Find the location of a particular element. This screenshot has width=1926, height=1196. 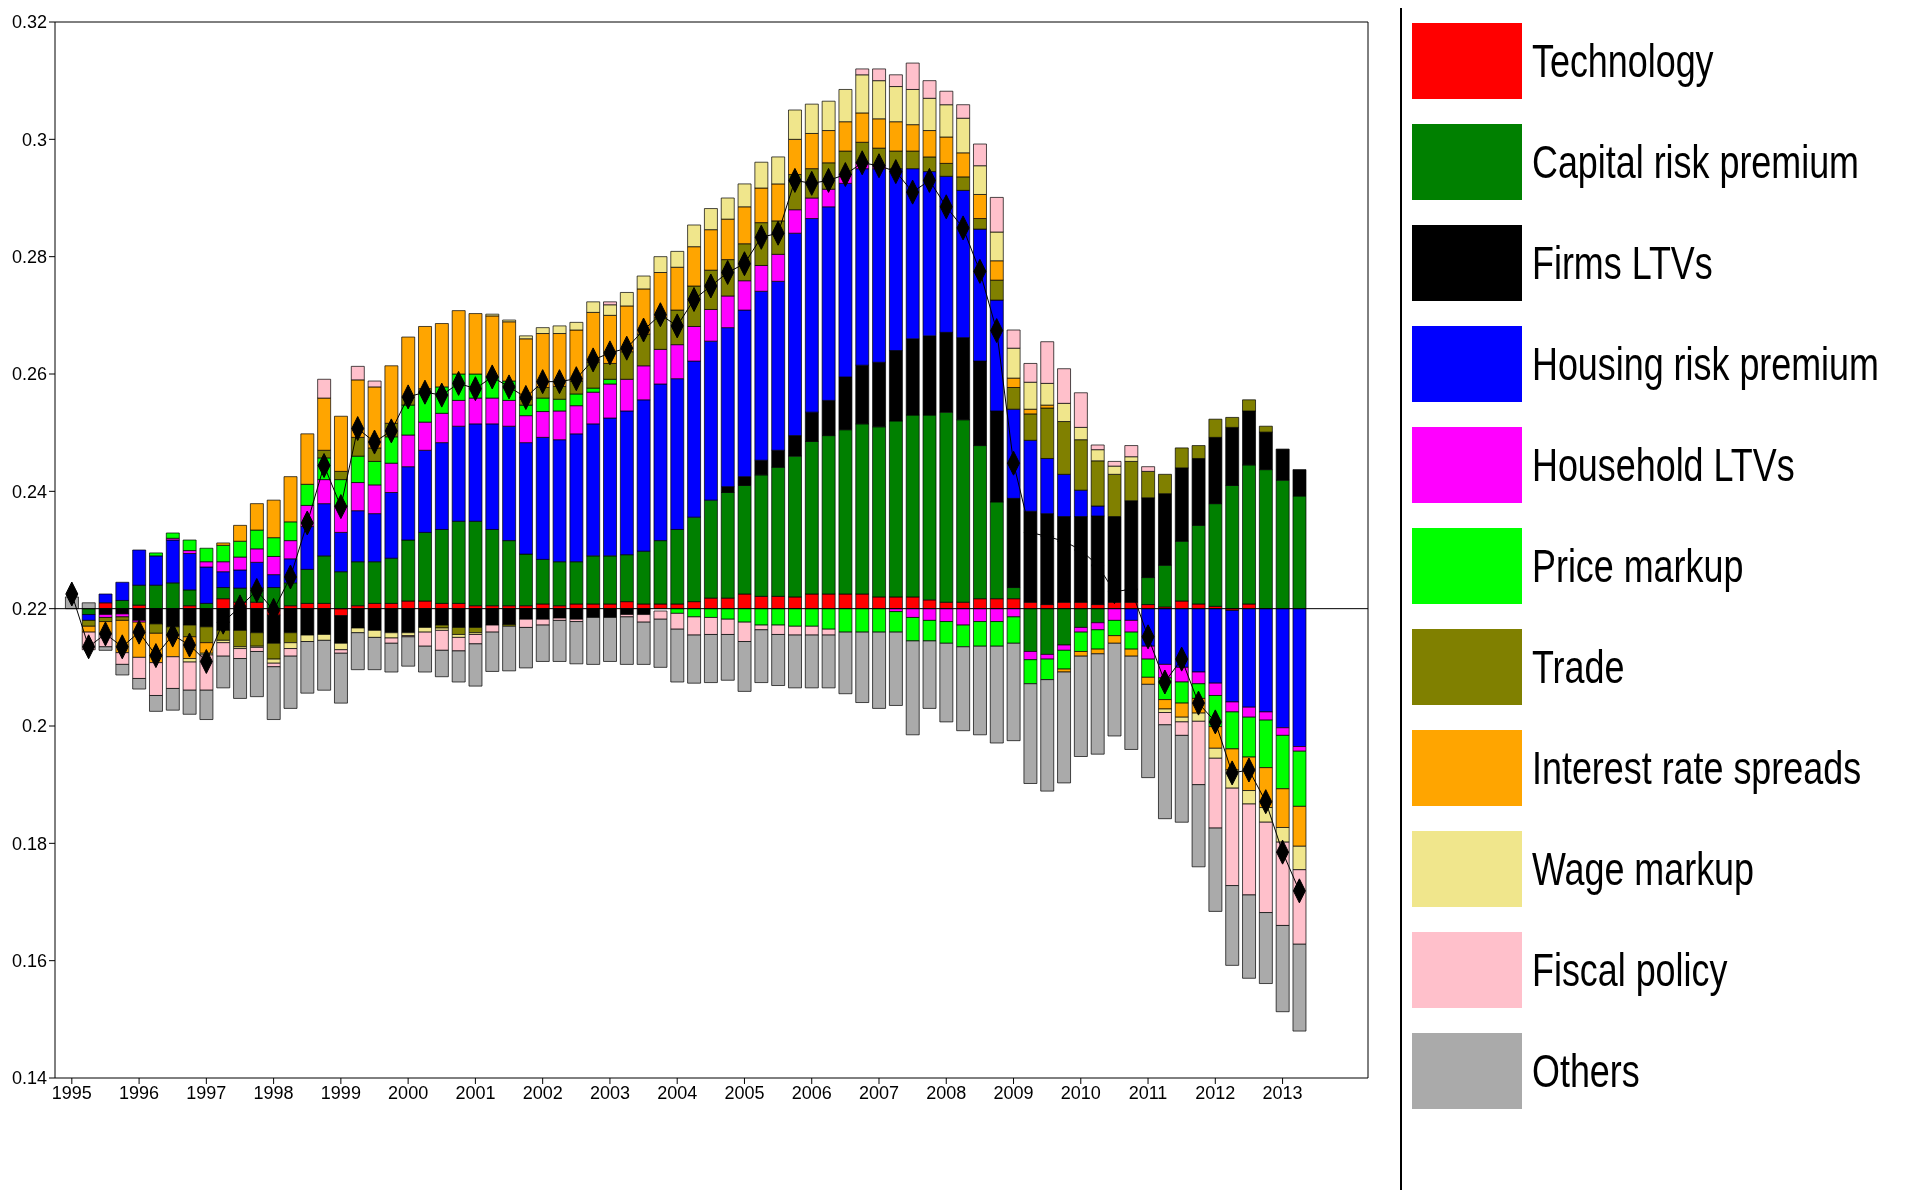

x-tick-label: 2002 is located at coordinates (542, 1092).